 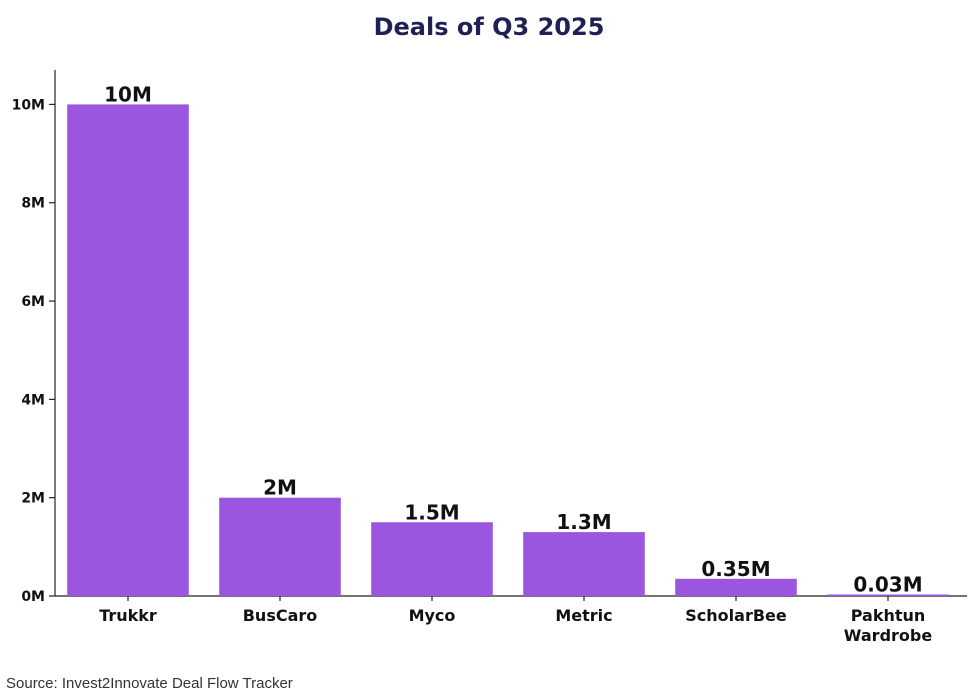 What do you see at coordinates (888, 595) in the screenshot?
I see `bar-pakhtun-wardrobe` at bounding box center [888, 595].